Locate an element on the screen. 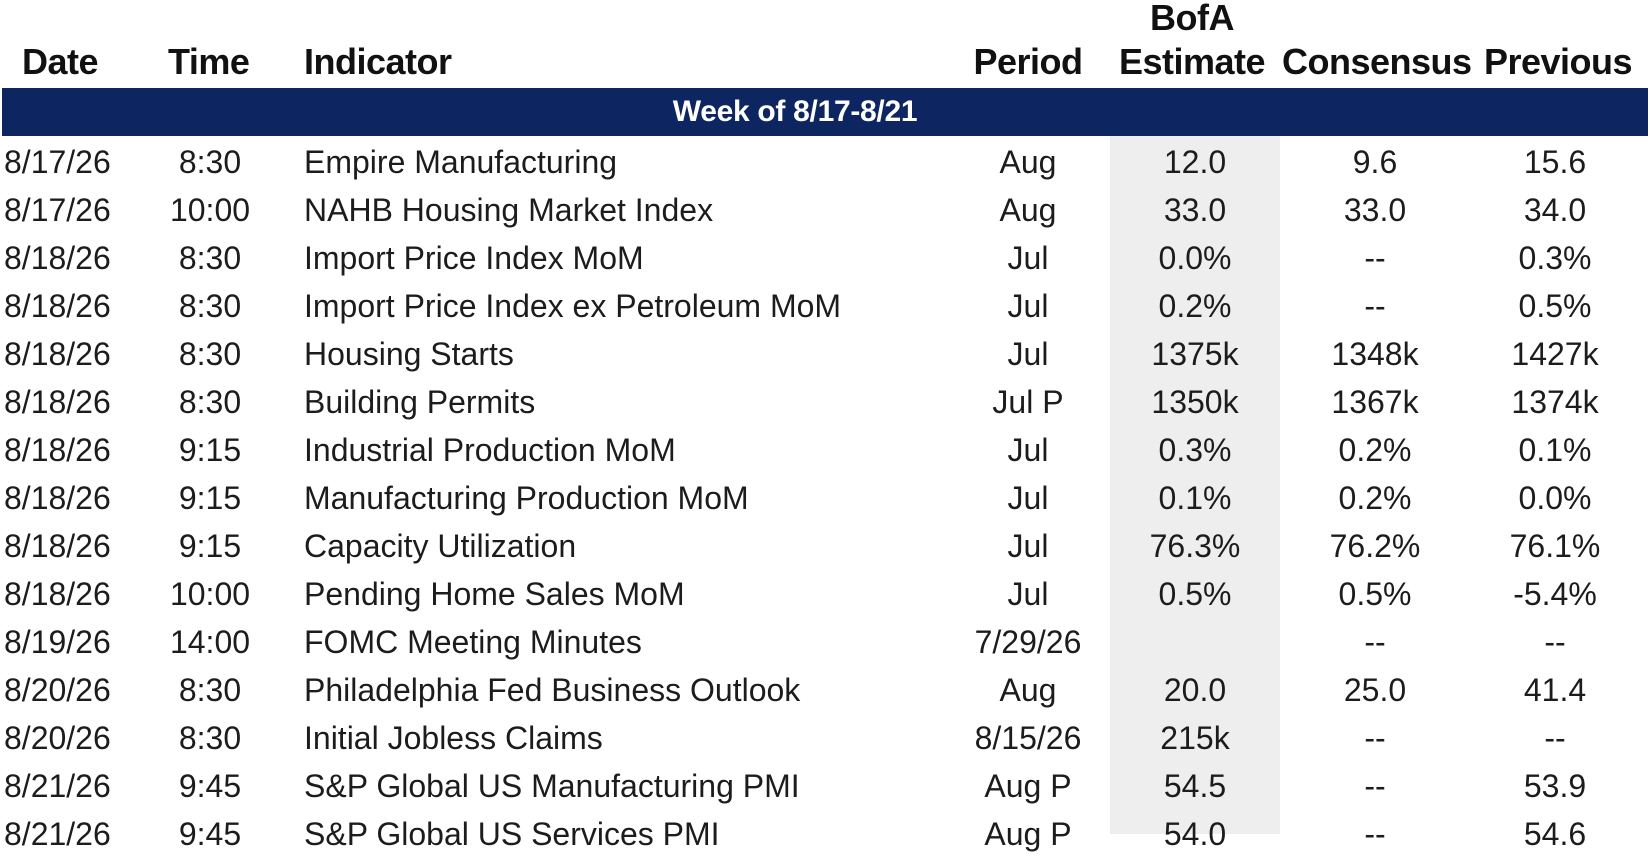 The width and height of the screenshot is (1650, 858). header-bofa-estimate: BofA Estimate is located at coordinates (1192, 42).